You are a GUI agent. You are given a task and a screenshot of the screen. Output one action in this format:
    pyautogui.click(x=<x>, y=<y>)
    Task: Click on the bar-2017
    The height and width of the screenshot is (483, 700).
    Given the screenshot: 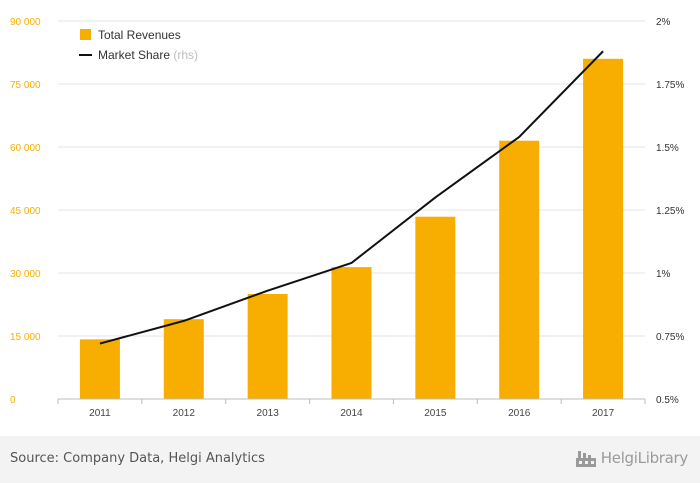 What is the action you would take?
    pyautogui.click(x=603, y=229)
    